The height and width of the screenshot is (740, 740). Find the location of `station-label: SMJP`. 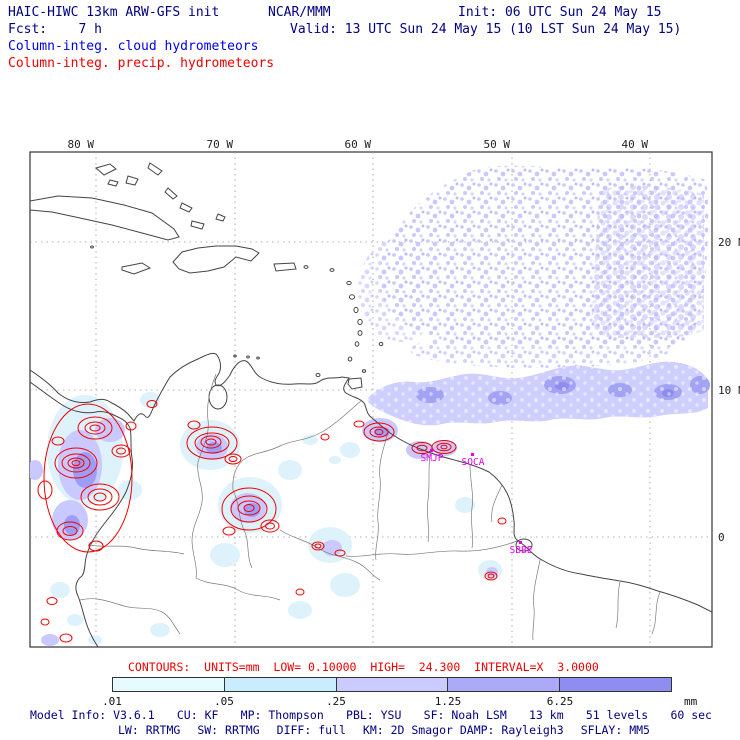

station-label: SMJP is located at coordinates (432, 458).